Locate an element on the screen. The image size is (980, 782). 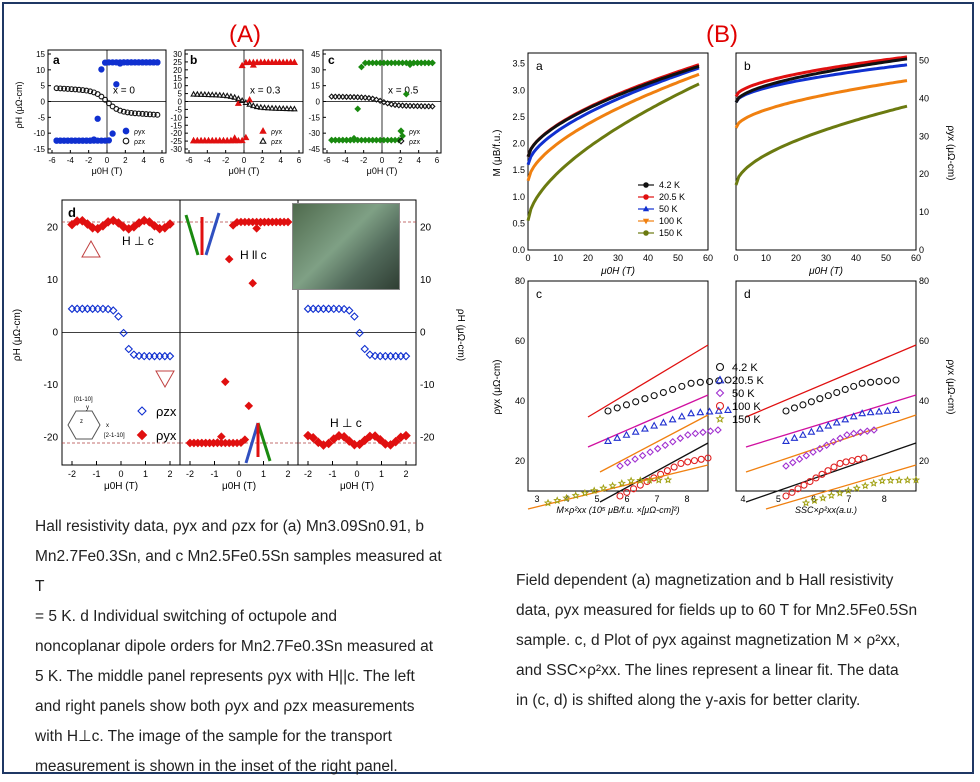
y-tick-label: -15 is located at coordinates (39, 149).